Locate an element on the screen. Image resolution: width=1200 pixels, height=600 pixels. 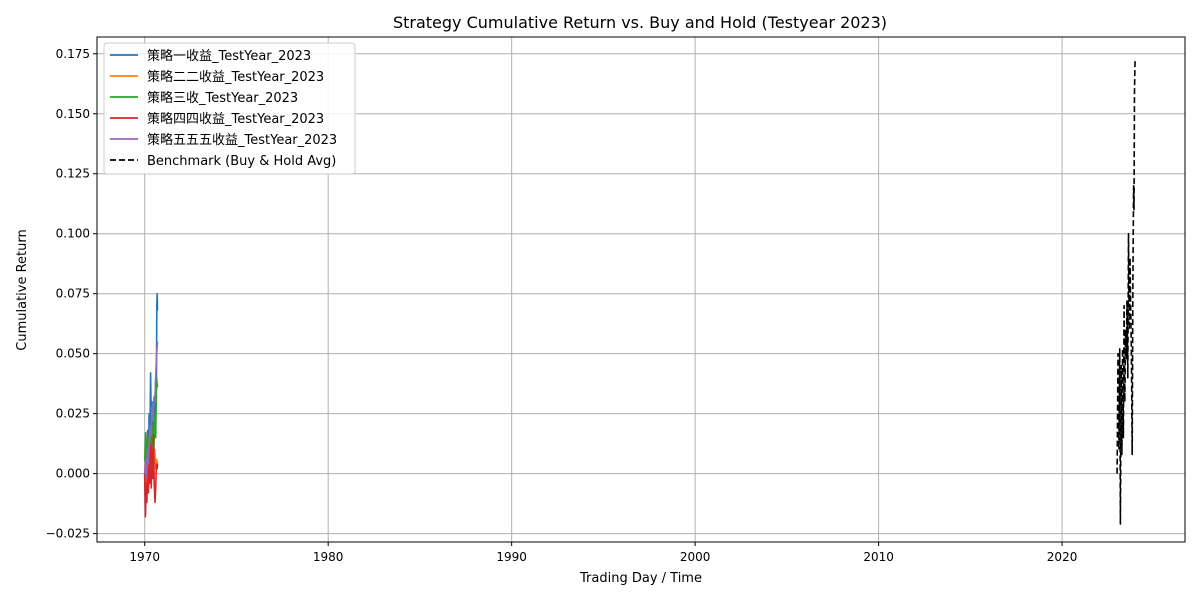
y-tick-label: 0.175 is located at coordinates (73, 54).